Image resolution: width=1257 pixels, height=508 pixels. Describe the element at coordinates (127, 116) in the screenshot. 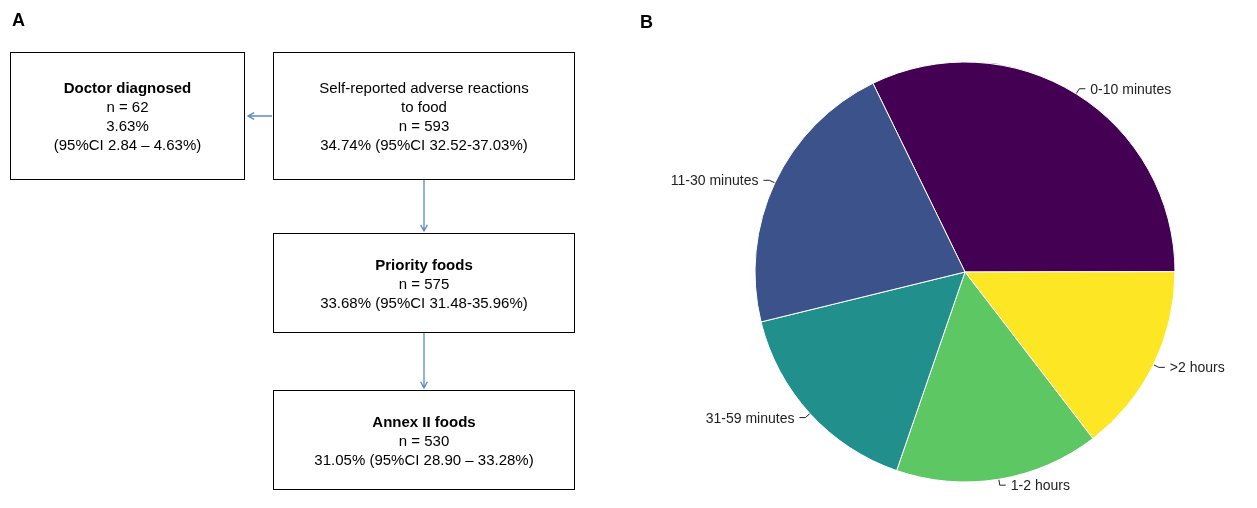

I see `text: Doctor diagnosed n = 62 3.63% (95%CI 2.84 – 4.63%)` at that location.